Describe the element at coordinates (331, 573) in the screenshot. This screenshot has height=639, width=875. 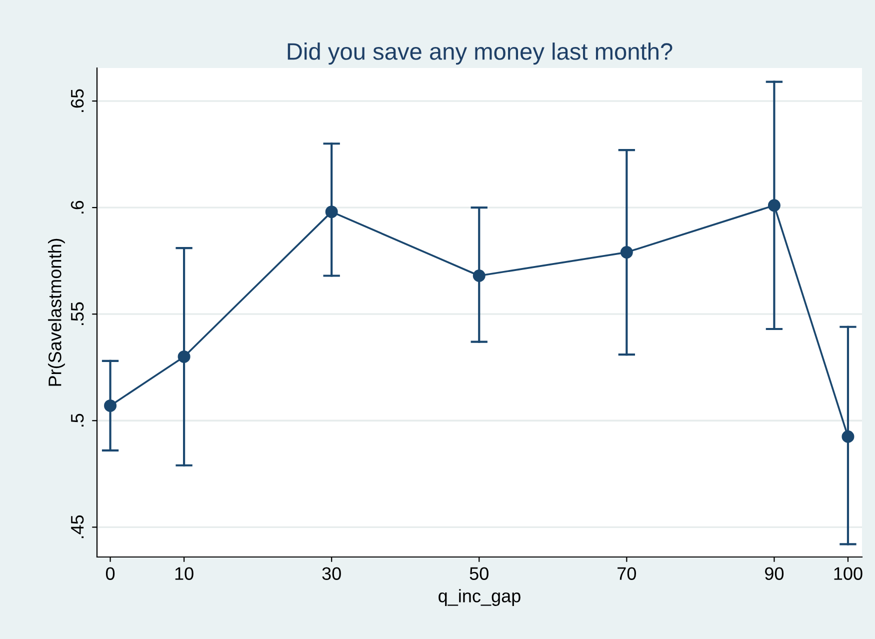
I see `x-tick-label: 30` at that location.